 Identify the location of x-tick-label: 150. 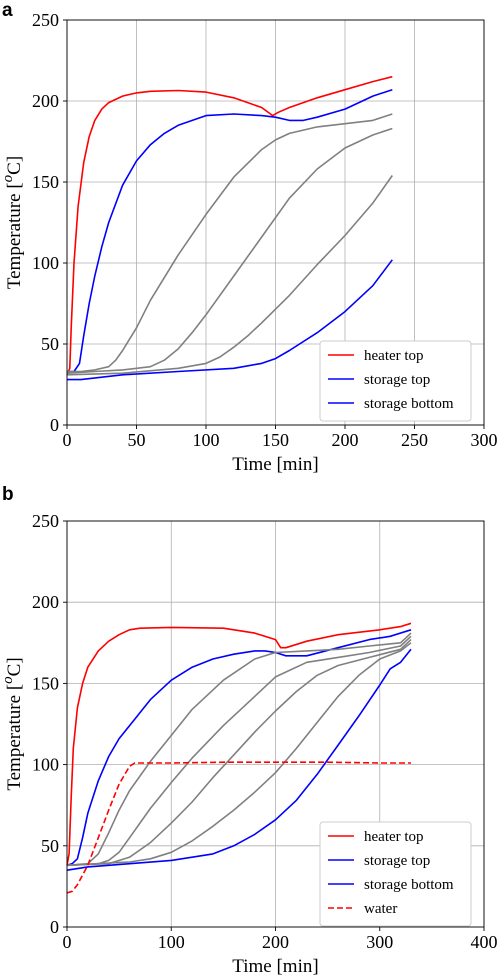
(275, 440).